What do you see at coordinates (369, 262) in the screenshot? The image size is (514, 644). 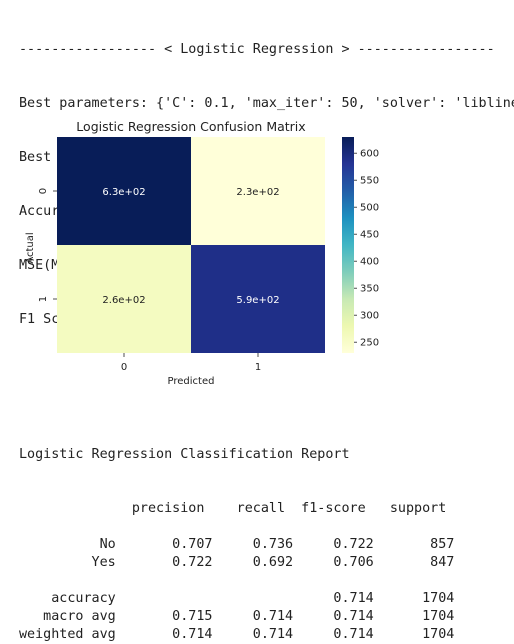 I see `colorbar-tick-label: 400` at bounding box center [369, 262].